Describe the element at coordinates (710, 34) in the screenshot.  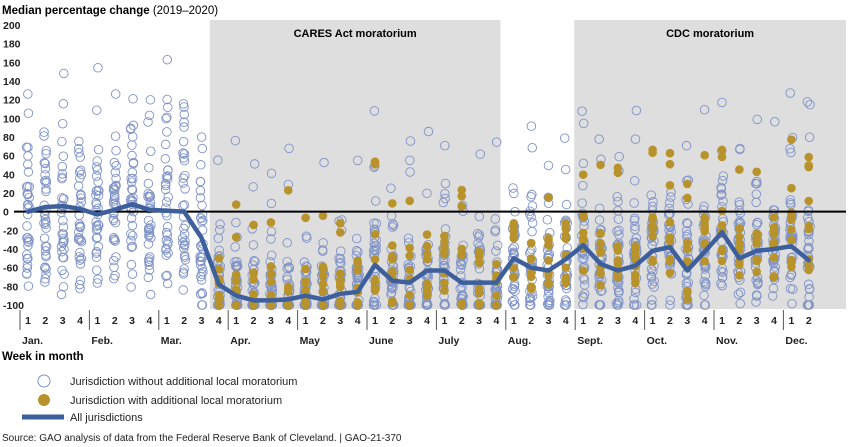
I see `shaded-period-label: CDC moratorium` at that location.